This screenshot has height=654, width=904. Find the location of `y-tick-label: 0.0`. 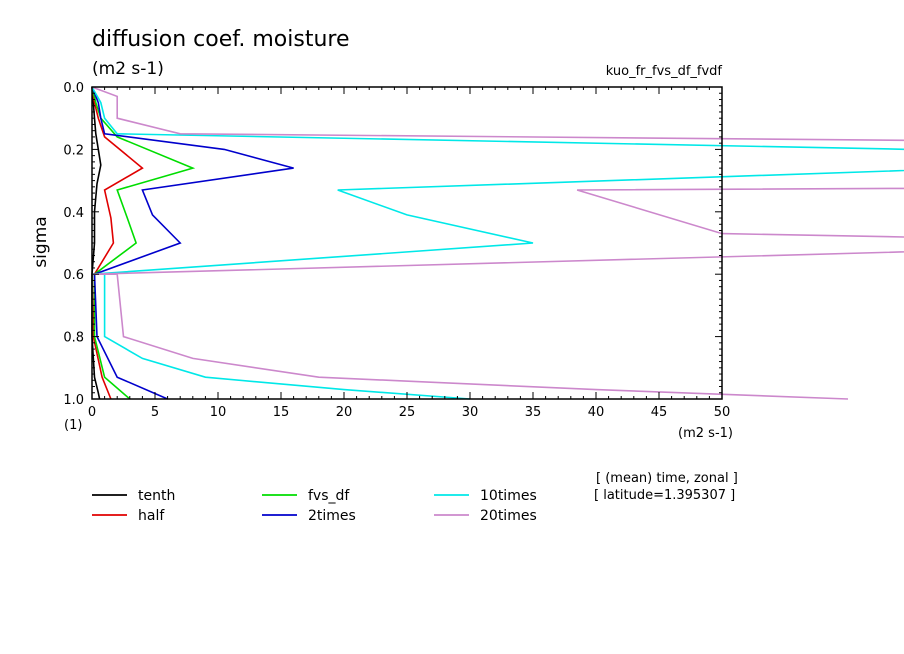

y-tick-label: 0.0 is located at coordinates (73, 88).